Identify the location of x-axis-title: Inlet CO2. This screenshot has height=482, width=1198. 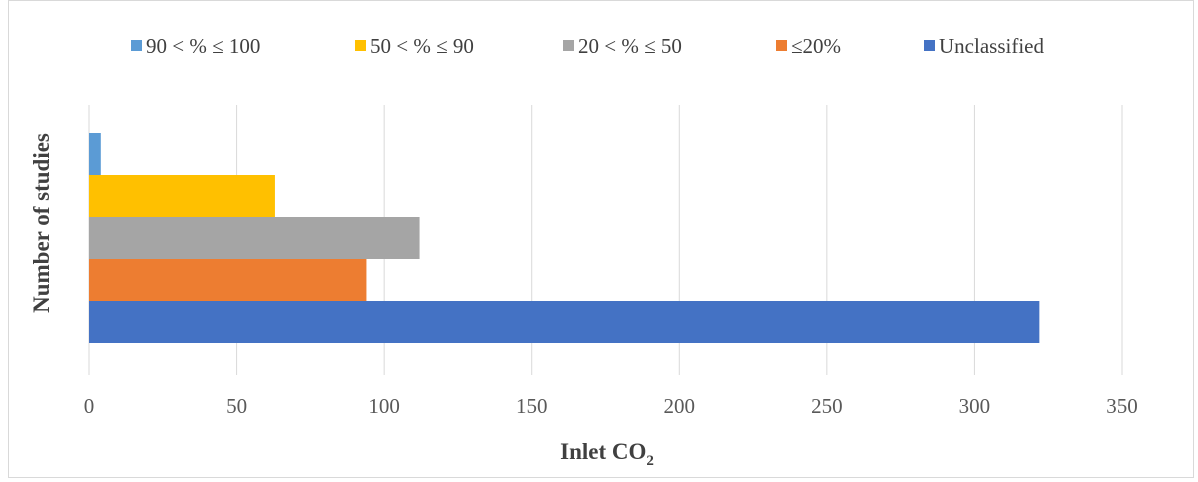
(607, 454).